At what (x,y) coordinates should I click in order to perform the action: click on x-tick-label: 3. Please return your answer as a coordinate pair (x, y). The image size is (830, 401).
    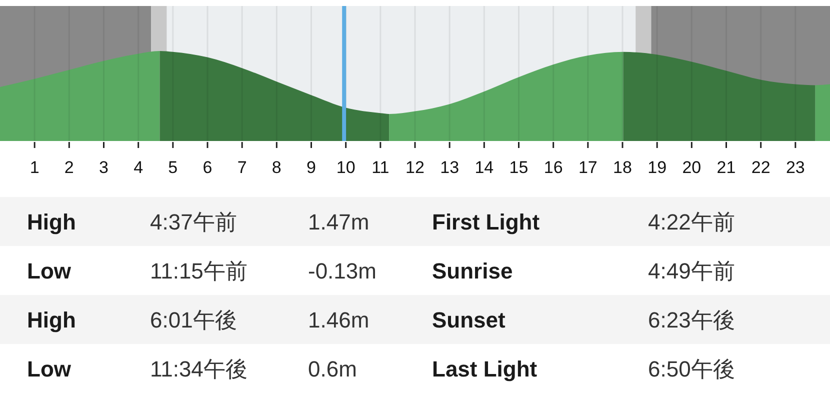
    Looking at the image, I should click on (103, 167).